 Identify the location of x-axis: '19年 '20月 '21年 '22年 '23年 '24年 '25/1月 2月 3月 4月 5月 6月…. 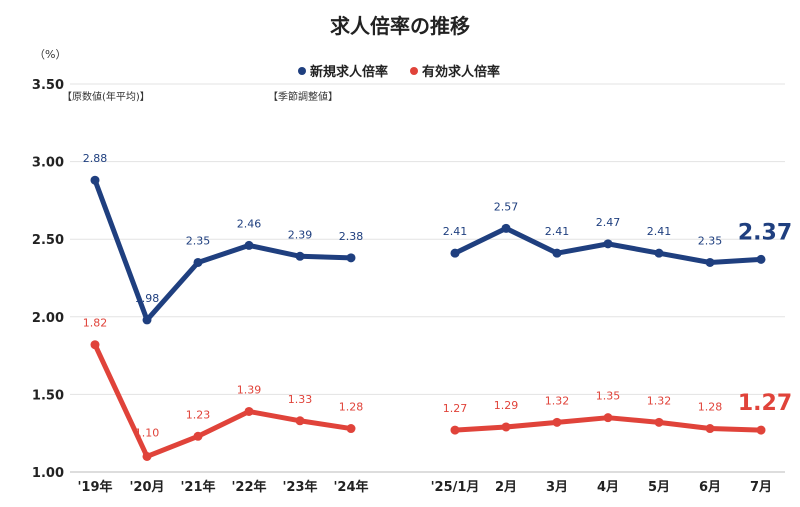
(424, 487).